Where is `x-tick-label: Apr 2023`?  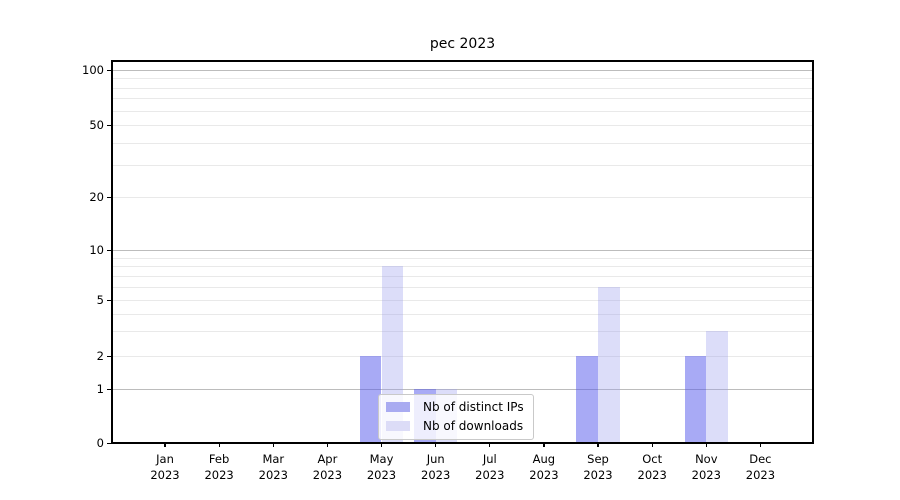 x-tick-label: Apr 2023 is located at coordinates (327, 467).